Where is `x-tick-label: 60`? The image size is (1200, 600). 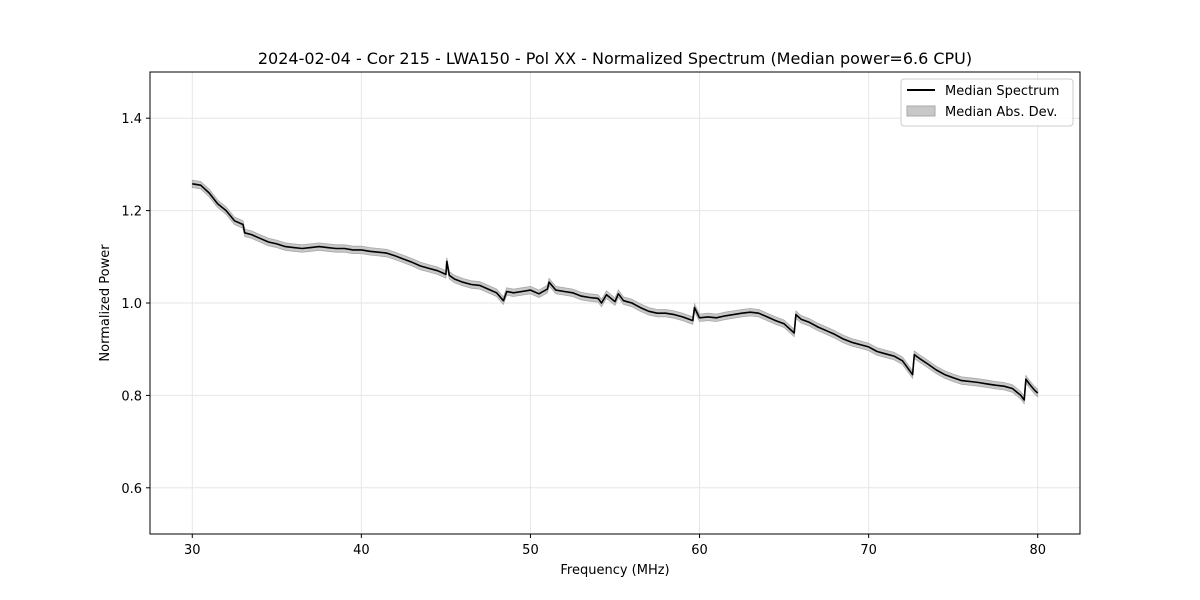 x-tick-label: 60 is located at coordinates (699, 550).